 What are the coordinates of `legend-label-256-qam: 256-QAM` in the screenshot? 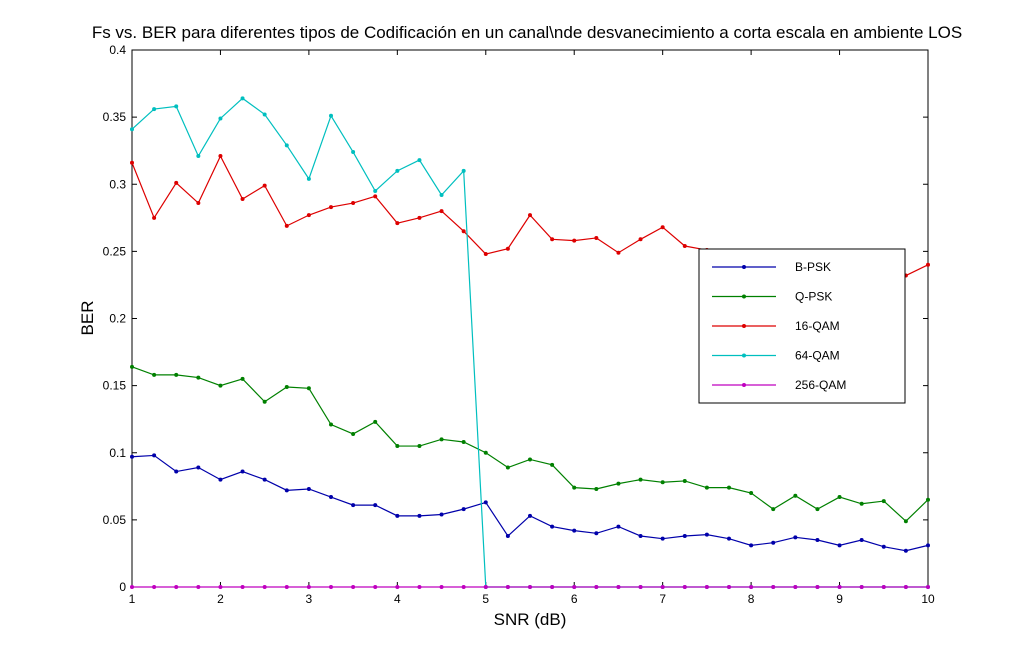 It's located at (820, 385).